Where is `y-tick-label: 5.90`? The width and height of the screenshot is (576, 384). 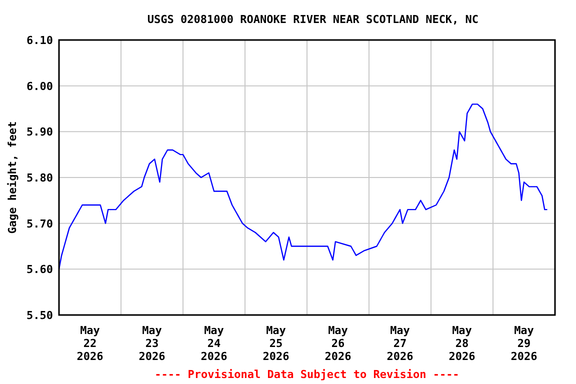
y-tick-label: 5.90 is located at coordinates (39, 132).